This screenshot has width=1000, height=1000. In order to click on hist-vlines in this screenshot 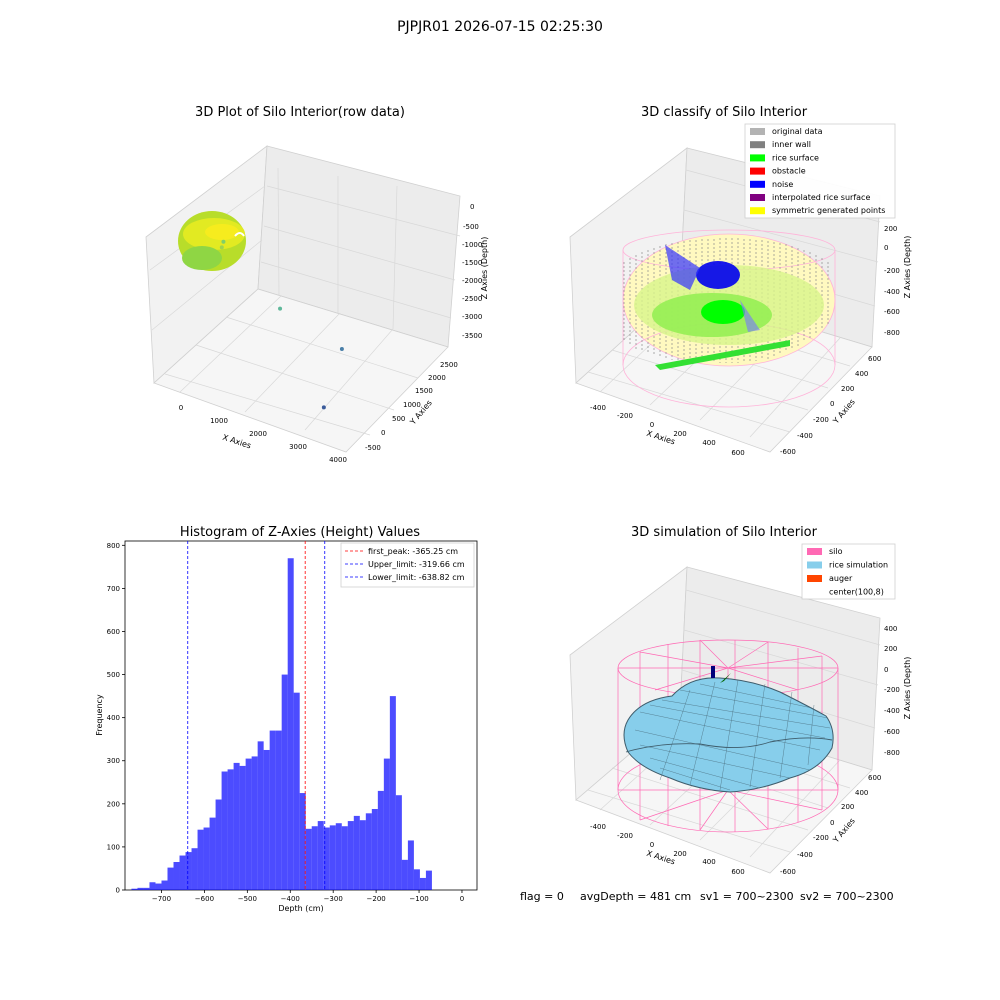, I will do `click(256, 715)`.